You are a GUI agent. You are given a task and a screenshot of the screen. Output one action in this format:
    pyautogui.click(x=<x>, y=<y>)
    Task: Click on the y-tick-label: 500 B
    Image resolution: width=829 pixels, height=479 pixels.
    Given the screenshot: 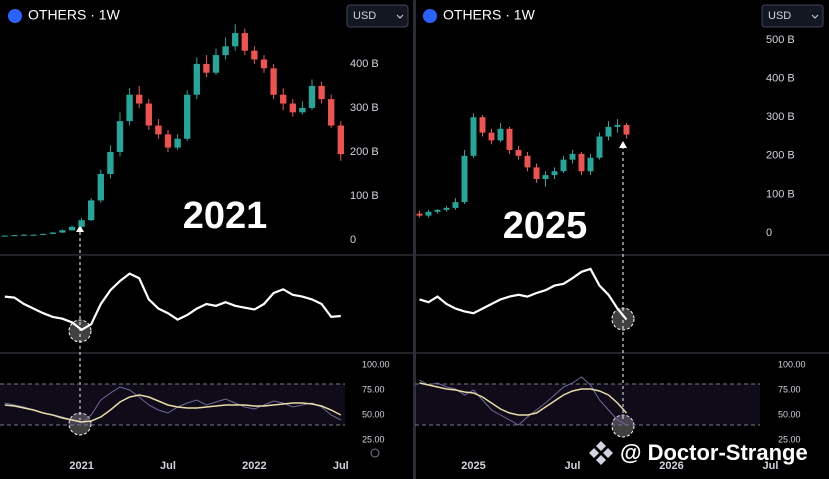 What is the action you would take?
    pyautogui.click(x=780, y=40)
    